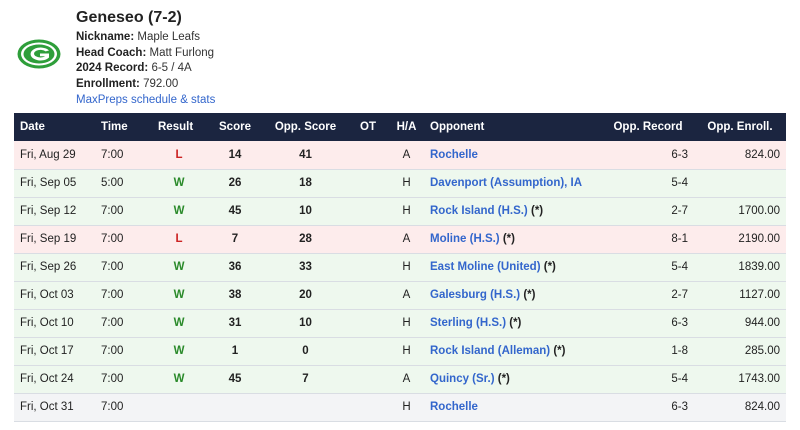 The width and height of the screenshot is (800, 430). I want to click on opponent-link: Davenport (Assumption), IA, so click(506, 183).